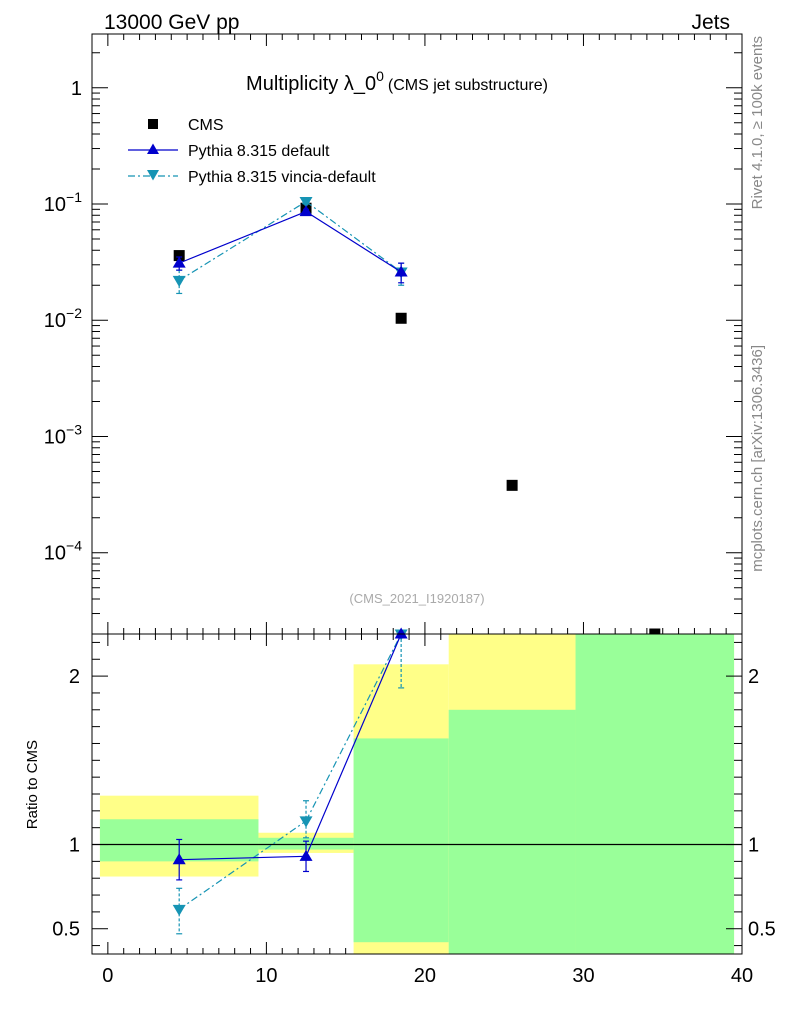 The image size is (786, 1024). I want to click on x-tick-label: 0, so click(107, 976).